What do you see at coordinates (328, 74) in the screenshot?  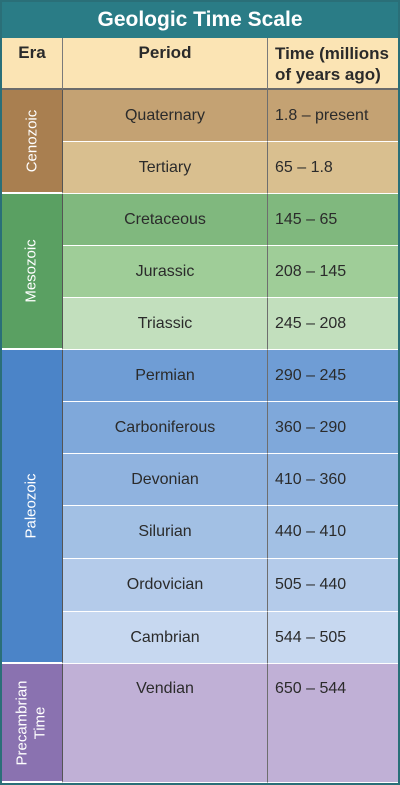 I see `header-time-line2: of years ago)` at bounding box center [328, 74].